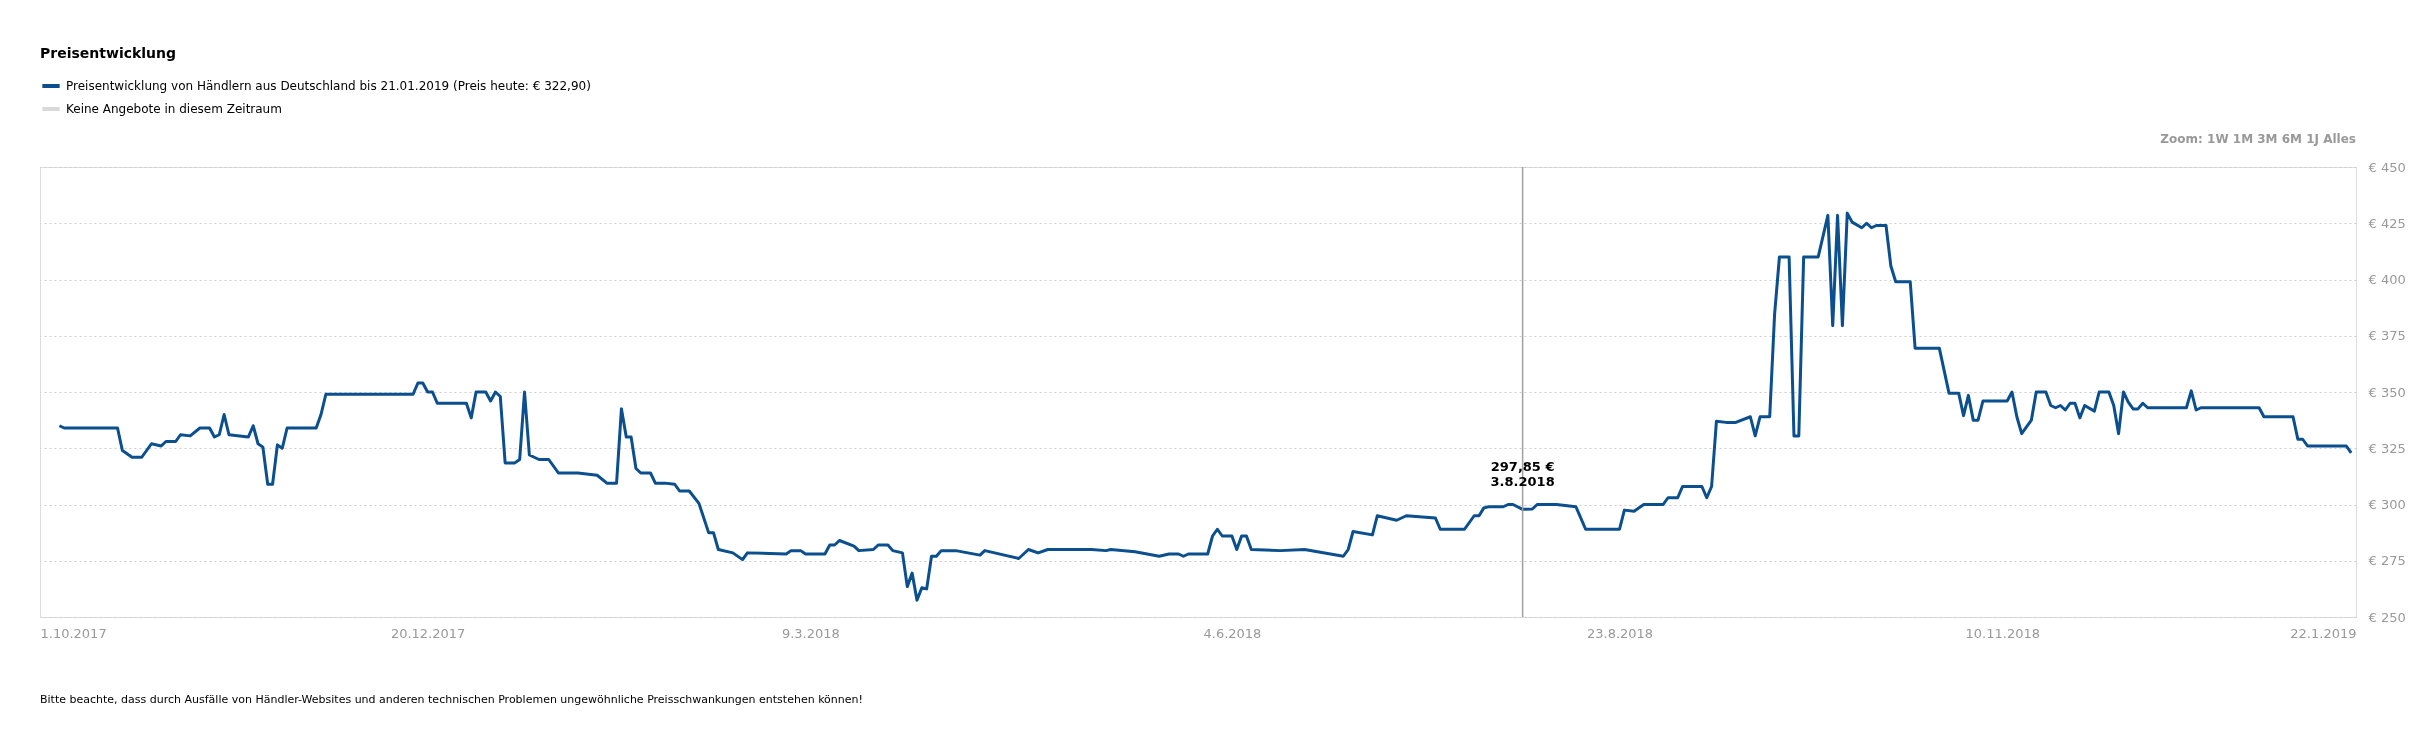 The width and height of the screenshot is (2431, 751). Describe the element at coordinates (428, 633) in the screenshot. I see `x-tick-label: 20.12.2017` at that location.